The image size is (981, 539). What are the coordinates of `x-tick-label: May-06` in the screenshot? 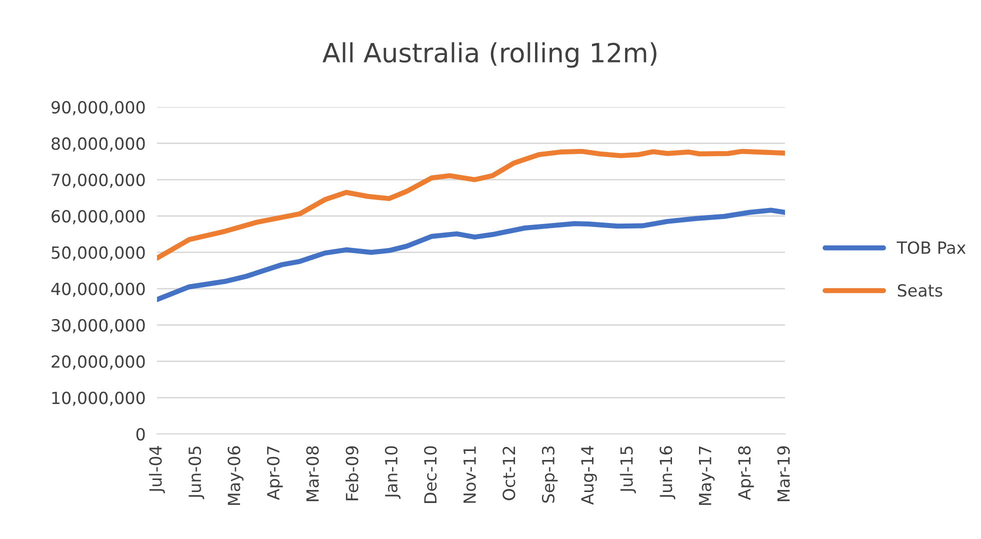 It's located at (236, 475).